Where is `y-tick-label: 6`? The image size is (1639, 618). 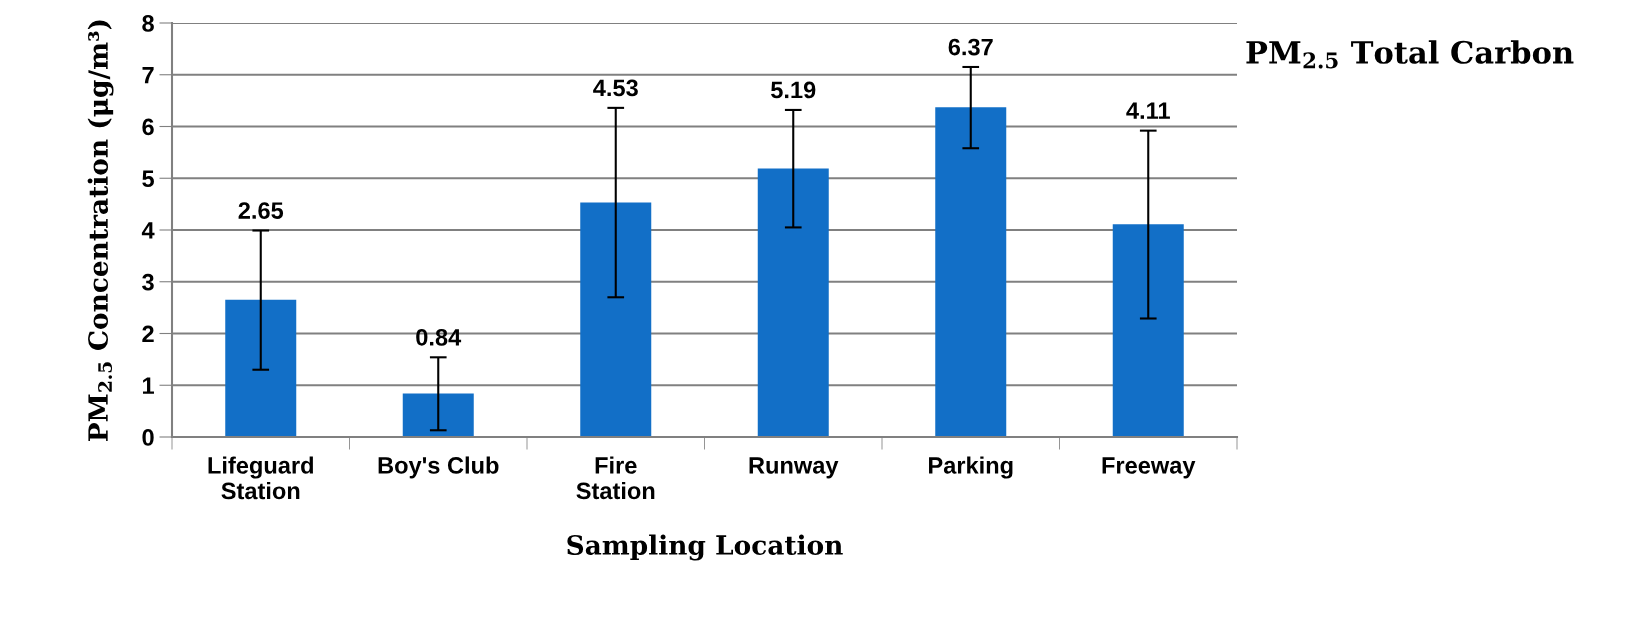
y-tick-label: 6 is located at coordinates (148, 127).